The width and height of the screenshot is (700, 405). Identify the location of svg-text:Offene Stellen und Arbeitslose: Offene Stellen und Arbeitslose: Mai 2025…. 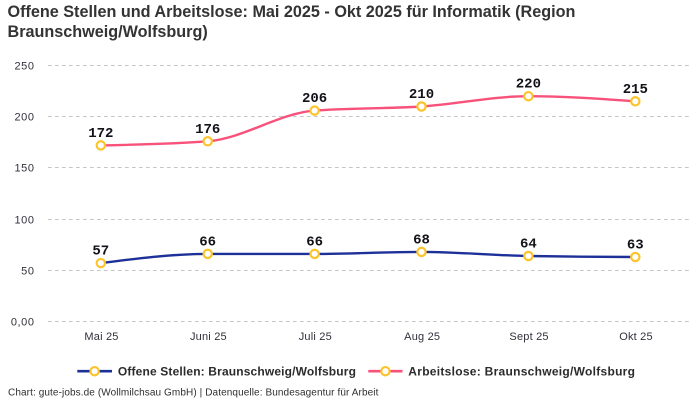
(292, 12).